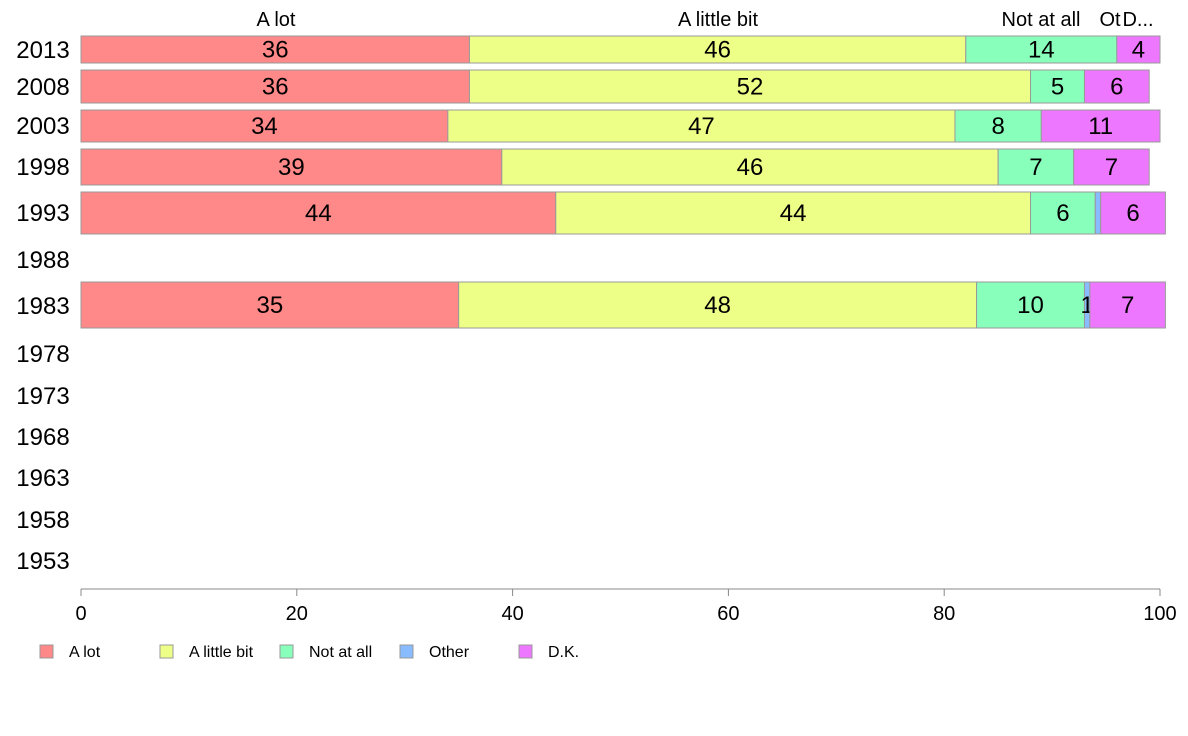 This screenshot has height=736, width=1188. I want to click on x-tick-label: 20, so click(297, 614).